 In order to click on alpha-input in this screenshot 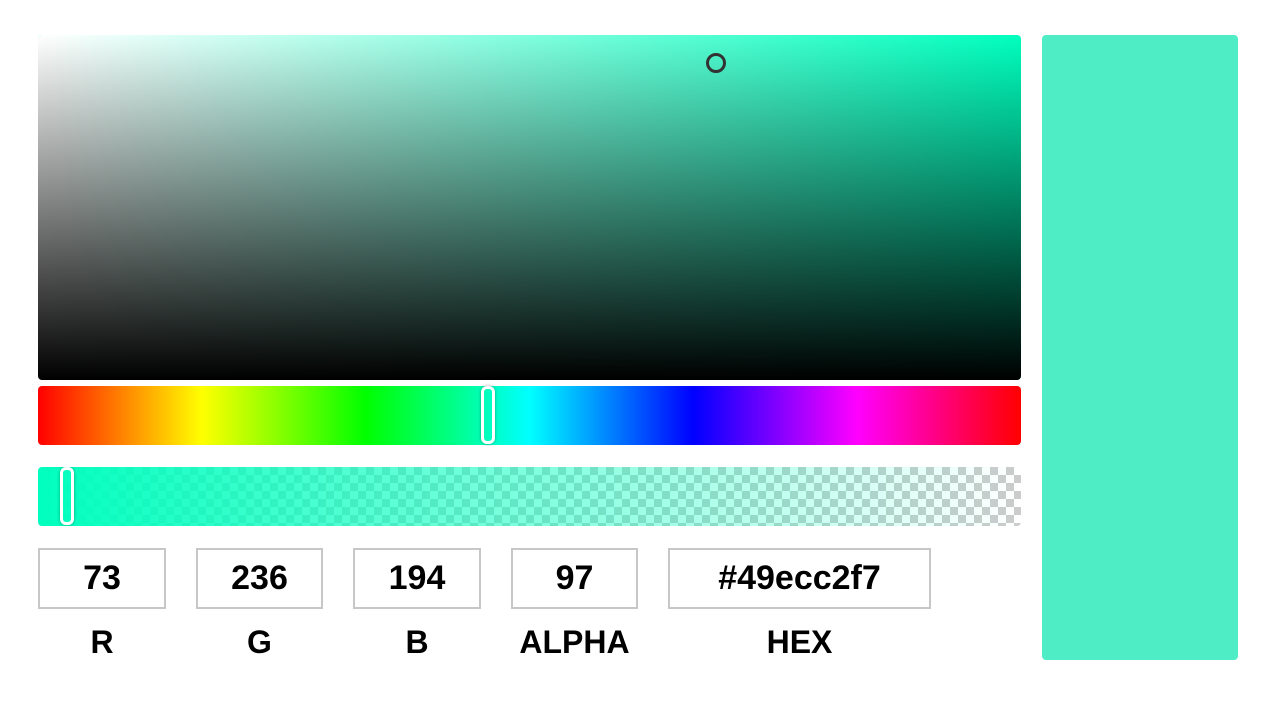, I will do `click(574, 578)`.